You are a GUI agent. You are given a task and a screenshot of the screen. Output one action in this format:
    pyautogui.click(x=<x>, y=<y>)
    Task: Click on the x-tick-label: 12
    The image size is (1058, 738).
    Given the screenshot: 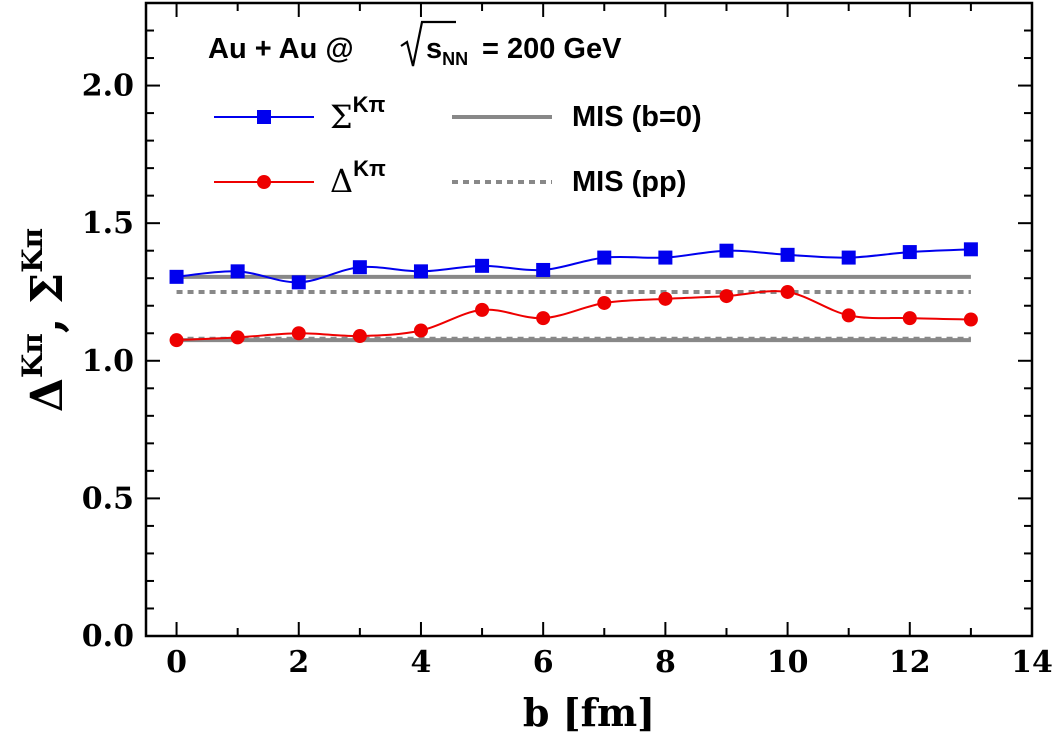 What is the action you would take?
    pyautogui.click(x=910, y=662)
    